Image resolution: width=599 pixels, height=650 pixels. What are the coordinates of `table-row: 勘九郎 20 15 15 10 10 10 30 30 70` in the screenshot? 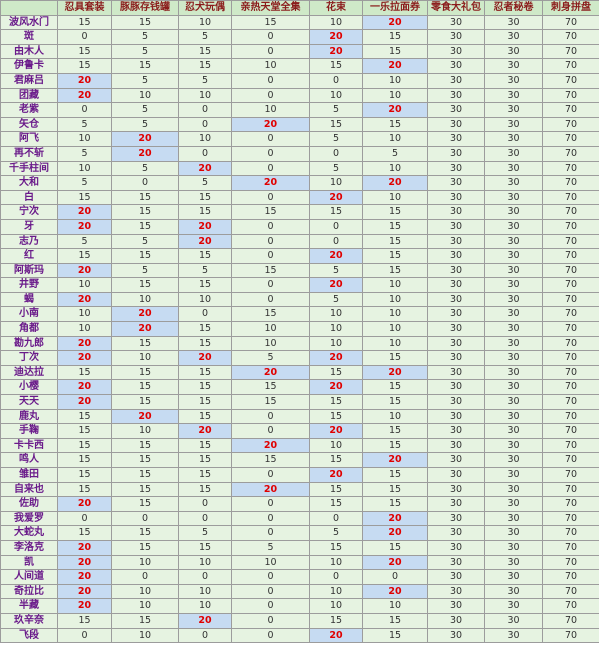 It's located at (299, 343).